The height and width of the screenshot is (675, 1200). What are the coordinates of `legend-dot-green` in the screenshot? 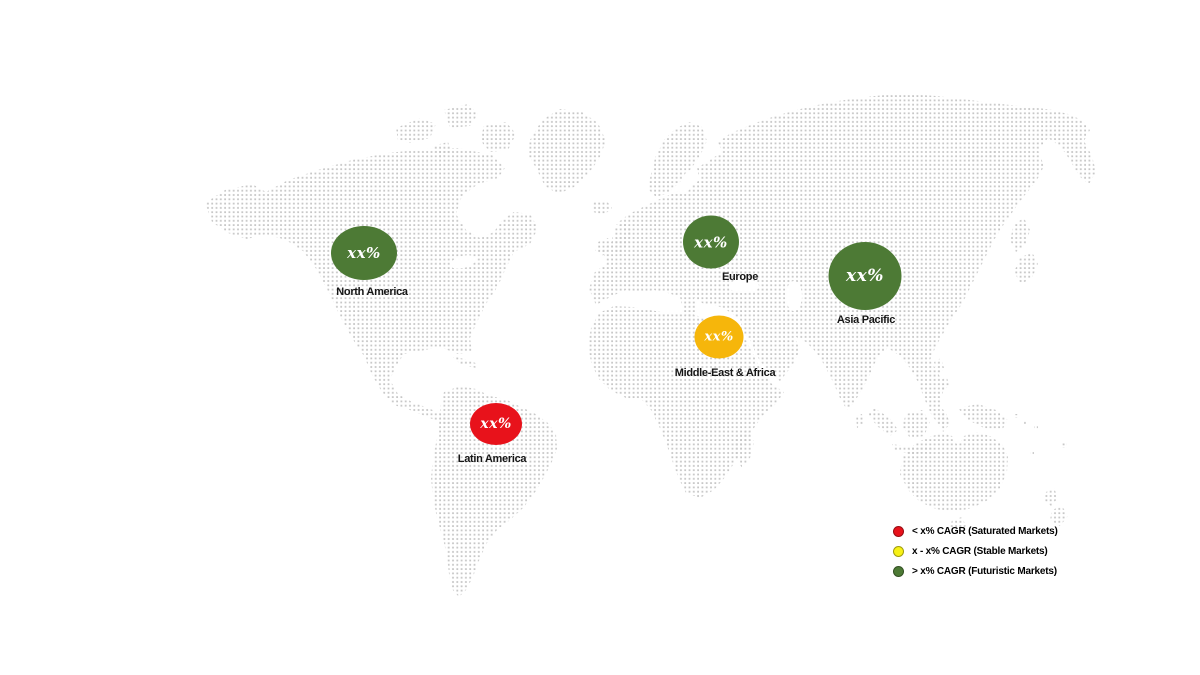 It's located at (898, 571).